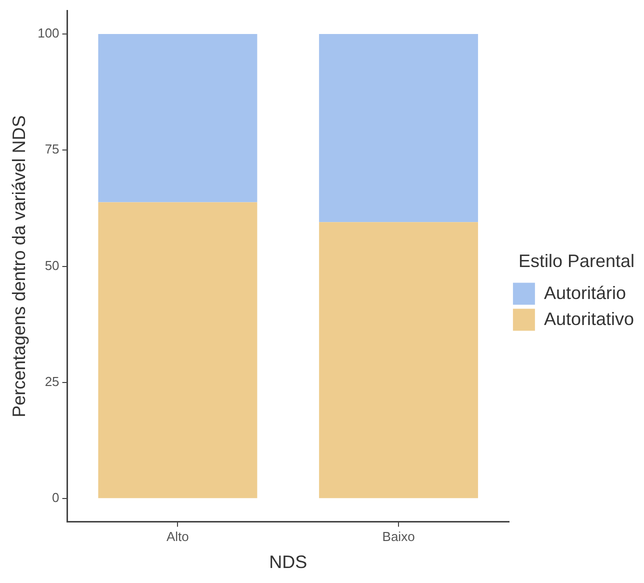  What do you see at coordinates (18, 266) in the screenshot?
I see `y-axis-title: Percentagens dentro da variável NDS` at bounding box center [18, 266].